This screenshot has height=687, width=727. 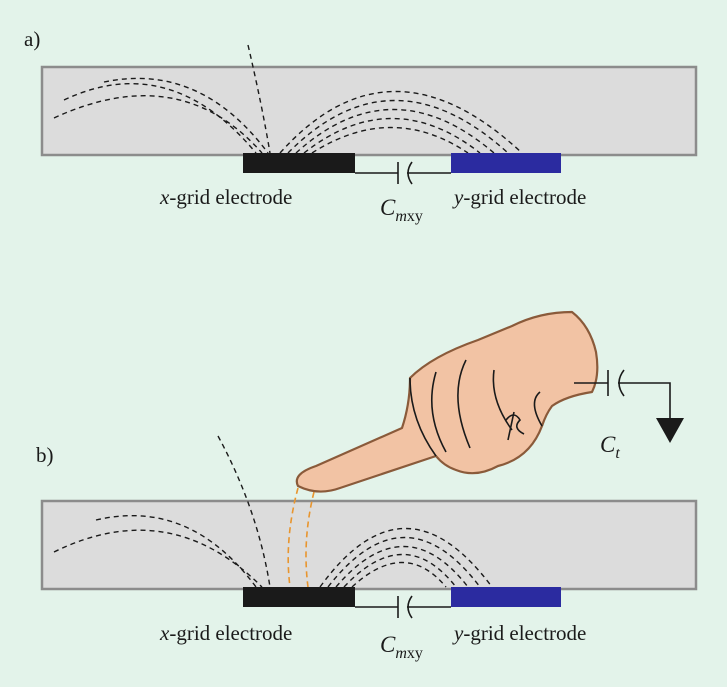 I want to click on panel-a-tag: a), so click(x=32, y=39).